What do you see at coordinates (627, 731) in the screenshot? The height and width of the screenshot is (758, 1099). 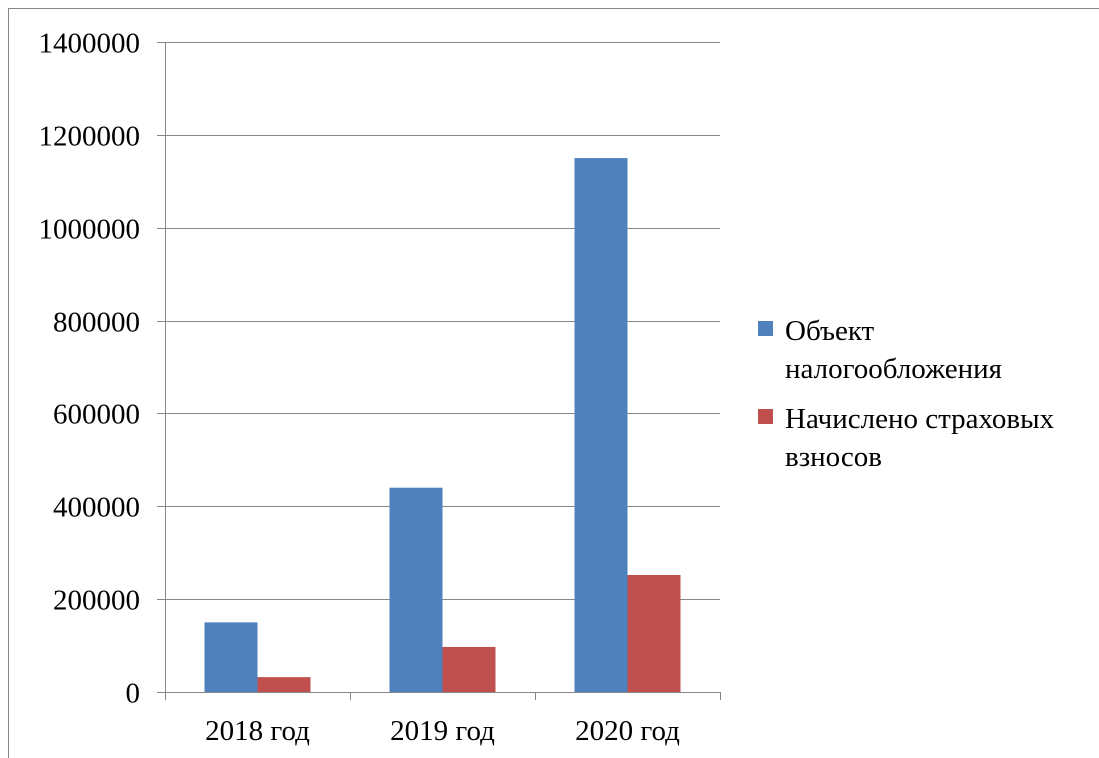 I see `x-tick-label: 2020 год` at bounding box center [627, 731].